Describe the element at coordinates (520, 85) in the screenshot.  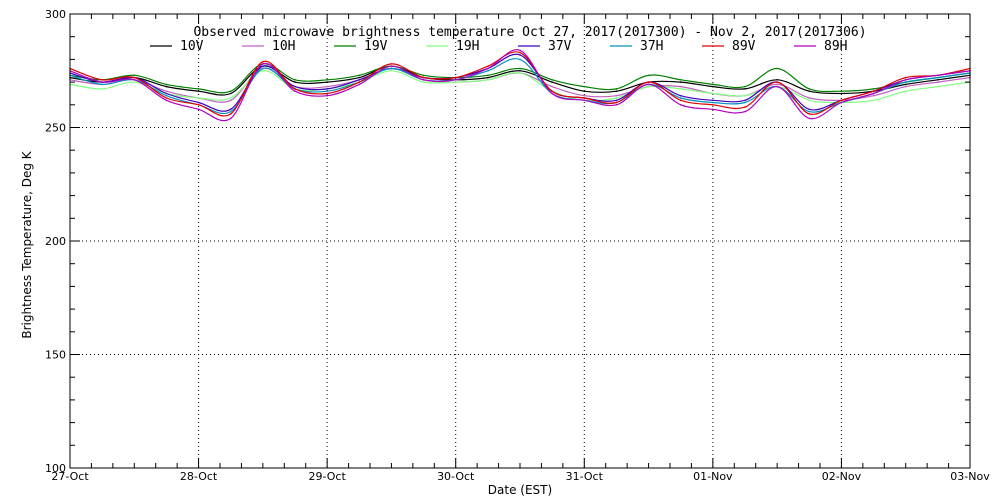
I see `series-lines` at that location.